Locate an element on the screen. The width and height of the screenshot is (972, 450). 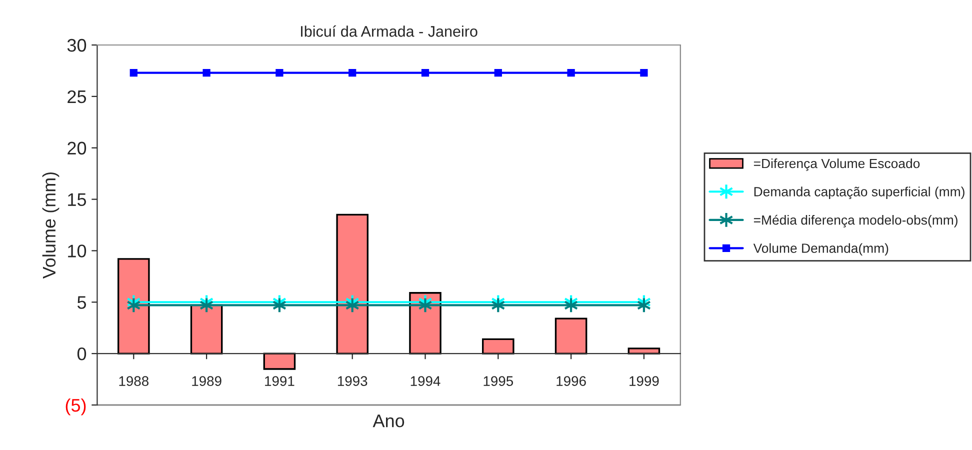
x-tick-label: 1993 is located at coordinates (353, 381).